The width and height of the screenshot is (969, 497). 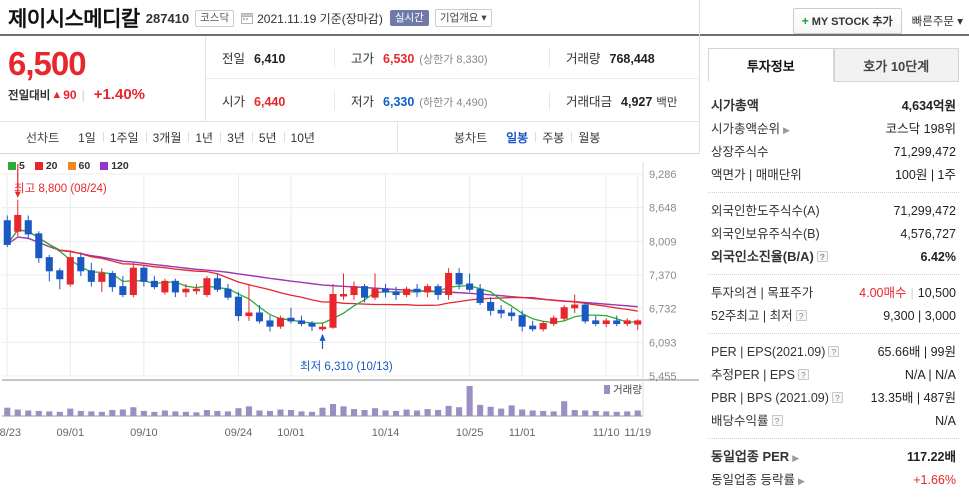 What do you see at coordinates (204, 137) in the screenshot?
I see `tab-period-1y: 1년` at bounding box center [204, 137].